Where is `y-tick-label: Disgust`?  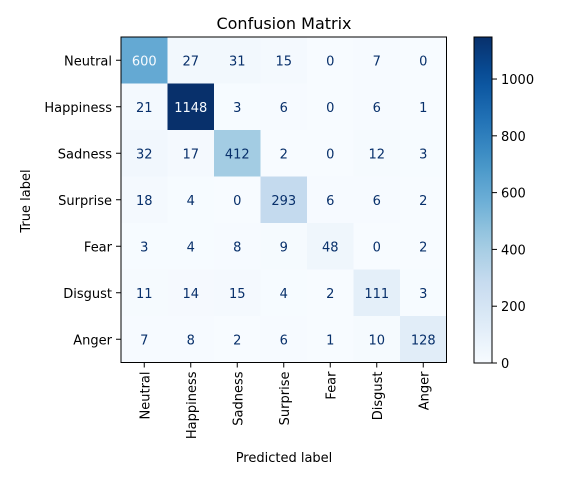 y-tick-label: Disgust is located at coordinates (87, 294).